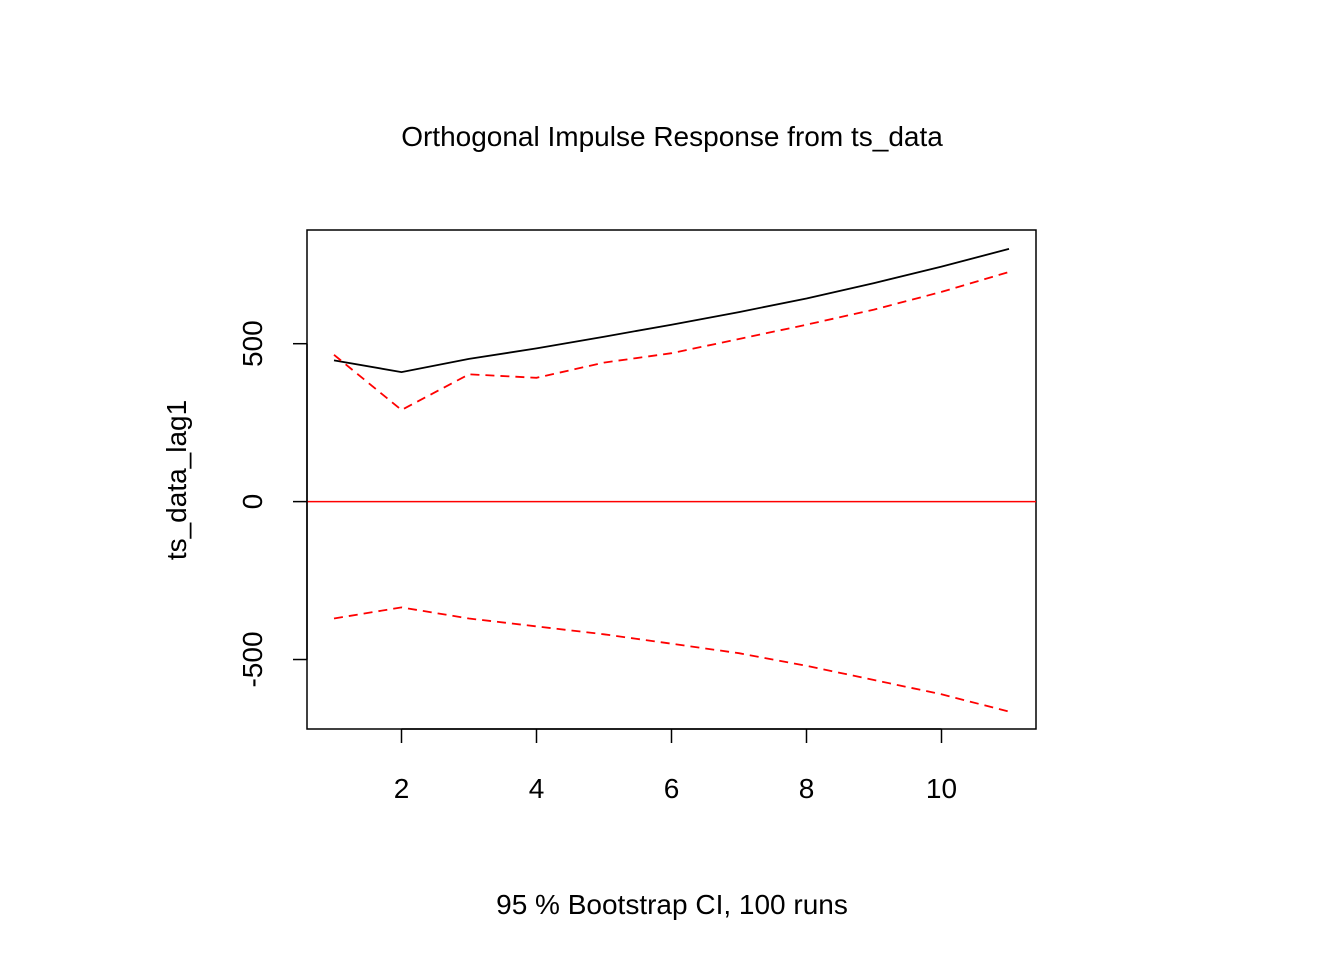  What do you see at coordinates (672, 904) in the screenshot?
I see `x-axis-label: 95 % Bootstrap CI, 100 runs` at bounding box center [672, 904].